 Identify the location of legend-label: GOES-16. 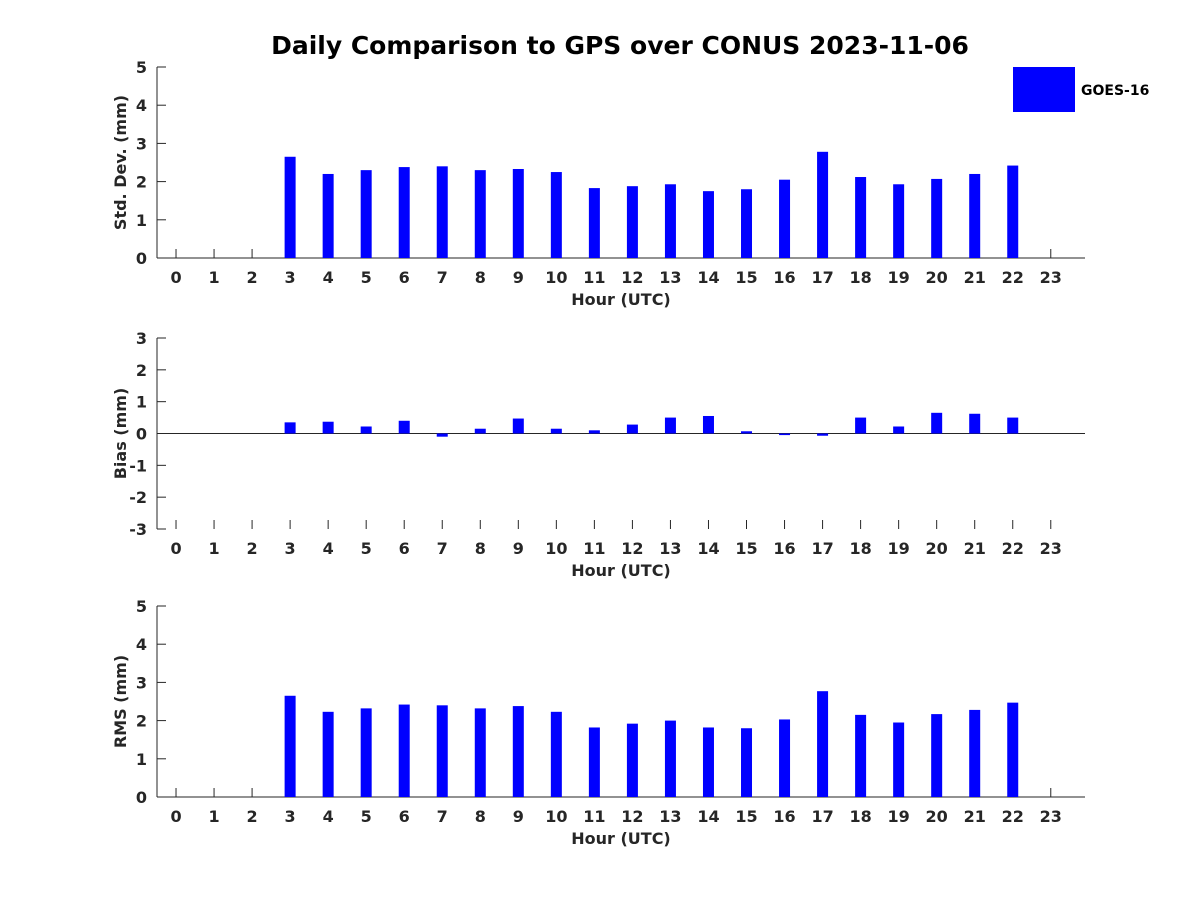
(1115, 91).